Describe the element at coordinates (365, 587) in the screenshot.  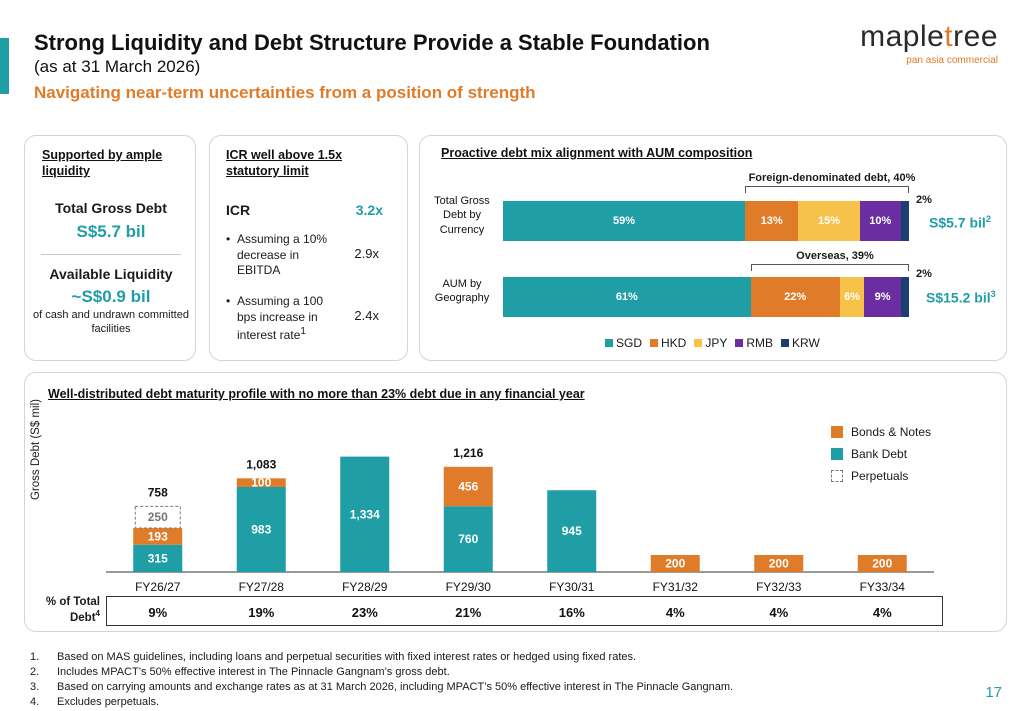
I see `x-tick-label: FY28/29` at that location.